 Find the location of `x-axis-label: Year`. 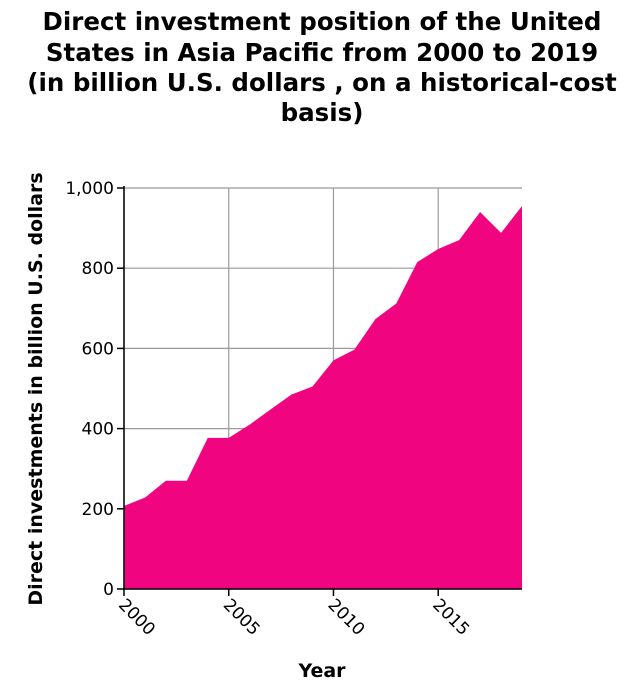

x-axis-label: Year is located at coordinates (321, 671).